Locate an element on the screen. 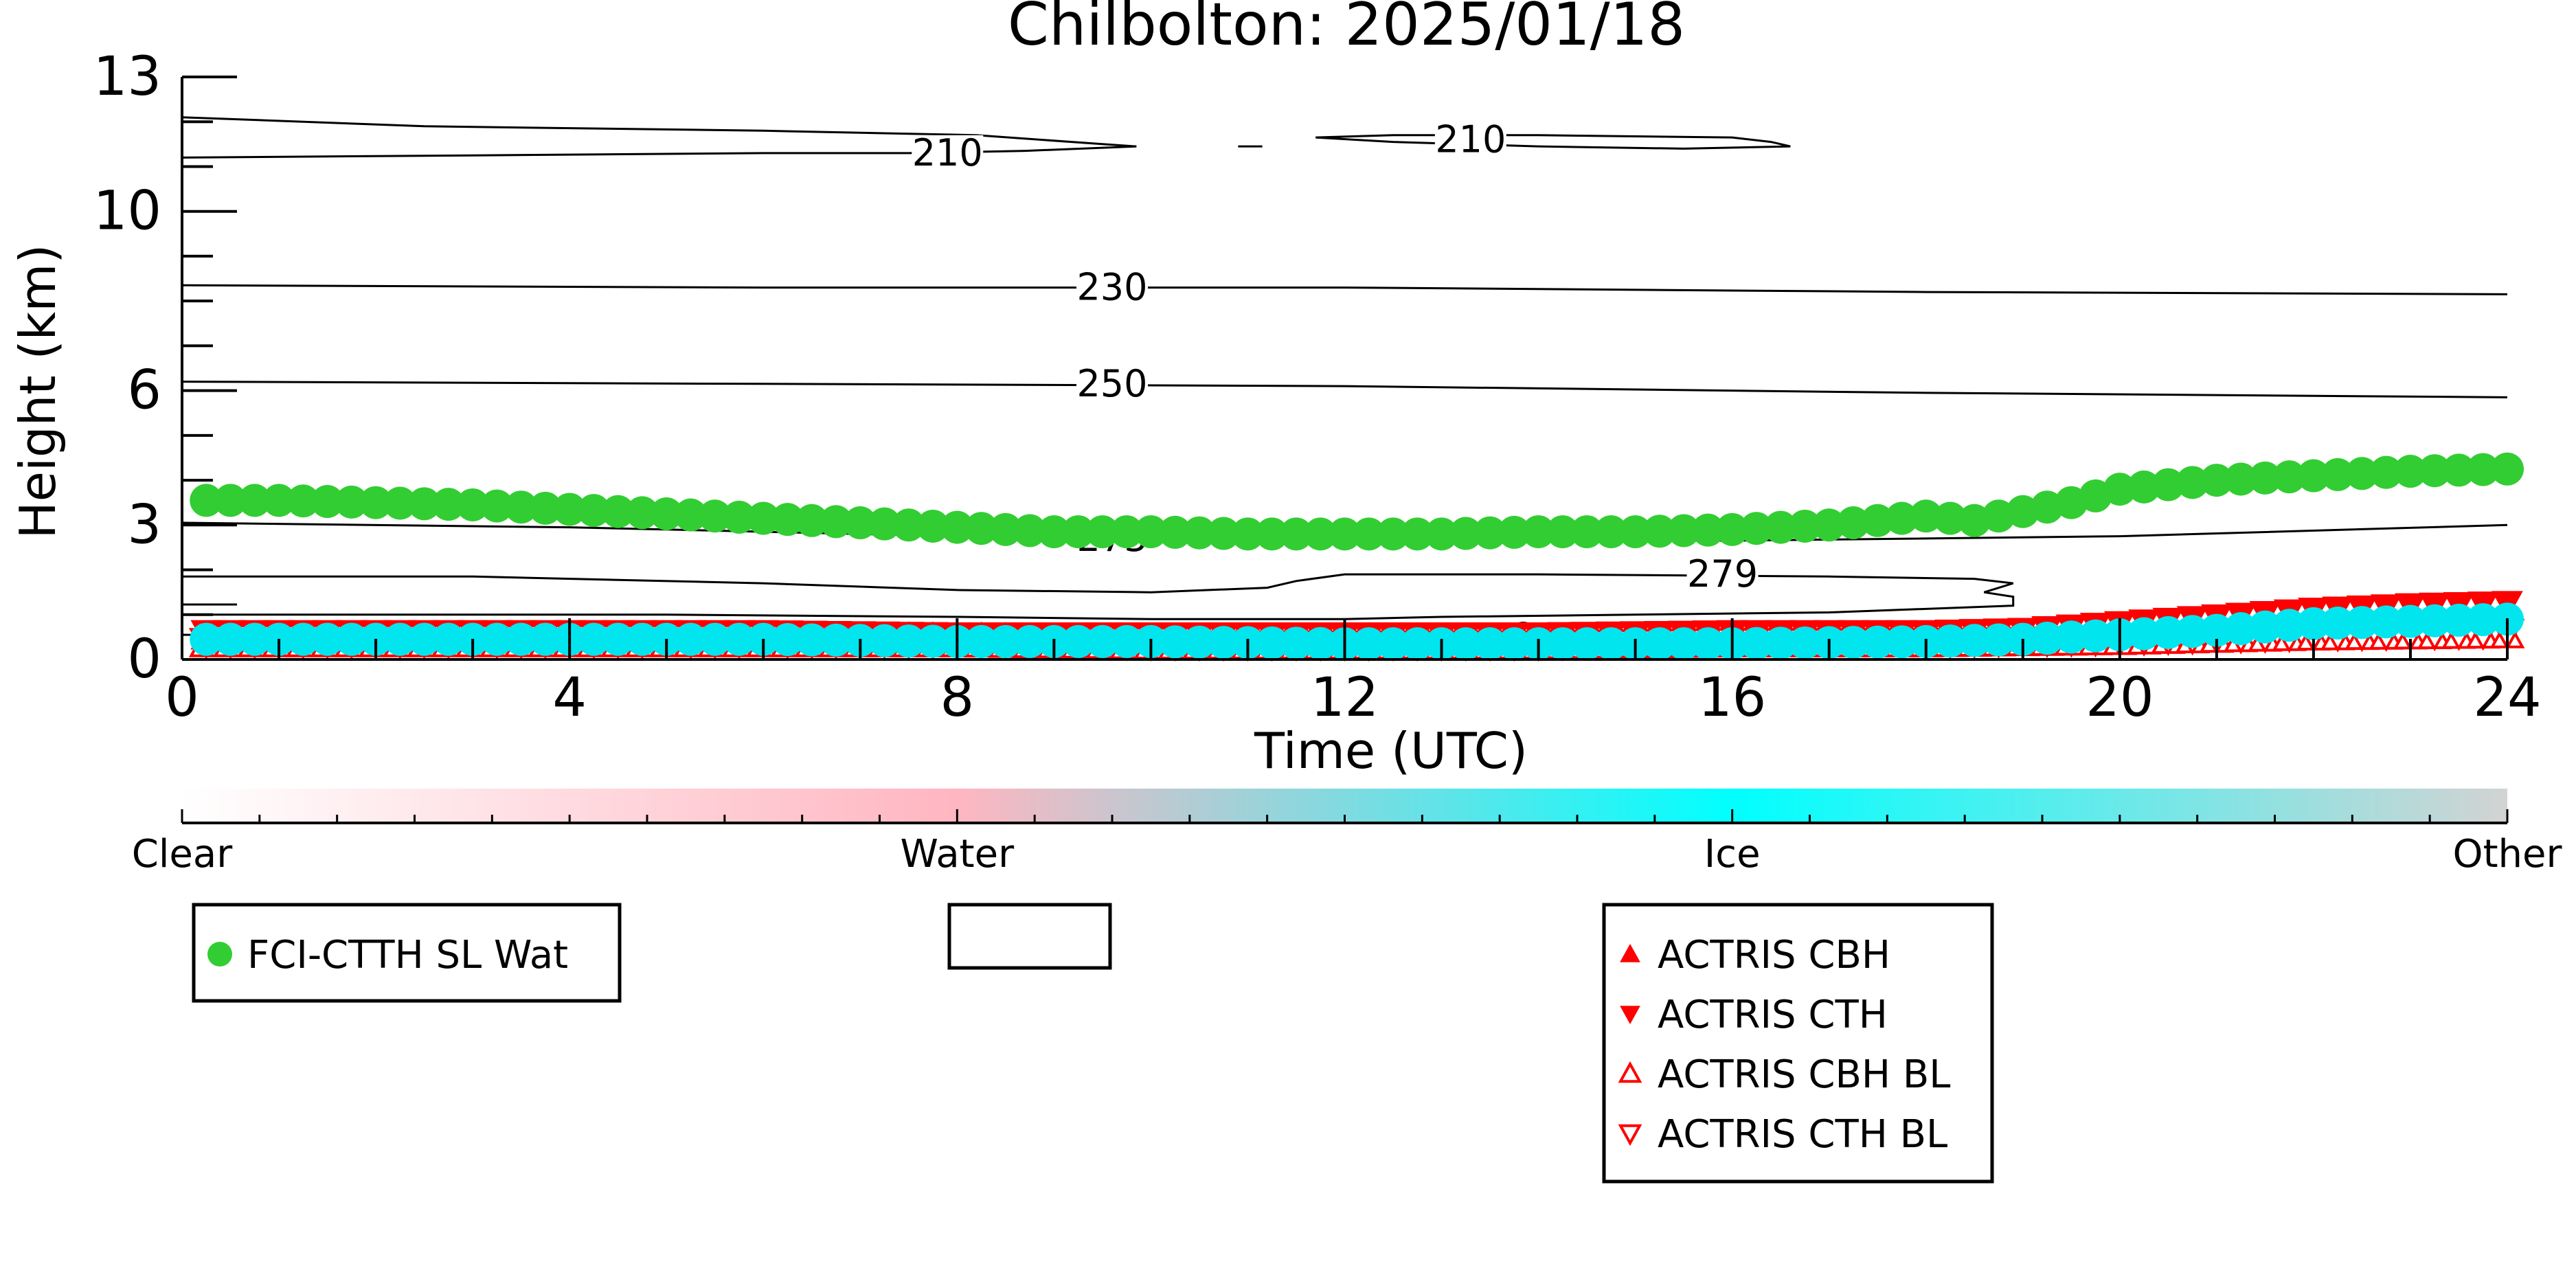 The height and width of the screenshot is (1288, 2576). legend-label: FCI-CTTH SL Wat is located at coordinates (407, 955).